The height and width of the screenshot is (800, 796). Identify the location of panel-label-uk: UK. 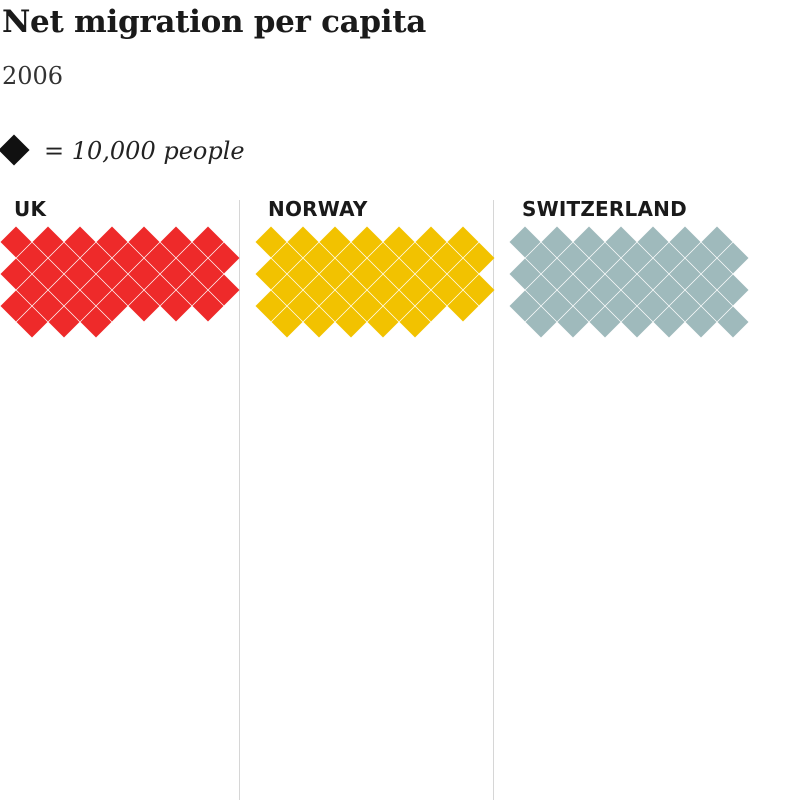
(30, 209).